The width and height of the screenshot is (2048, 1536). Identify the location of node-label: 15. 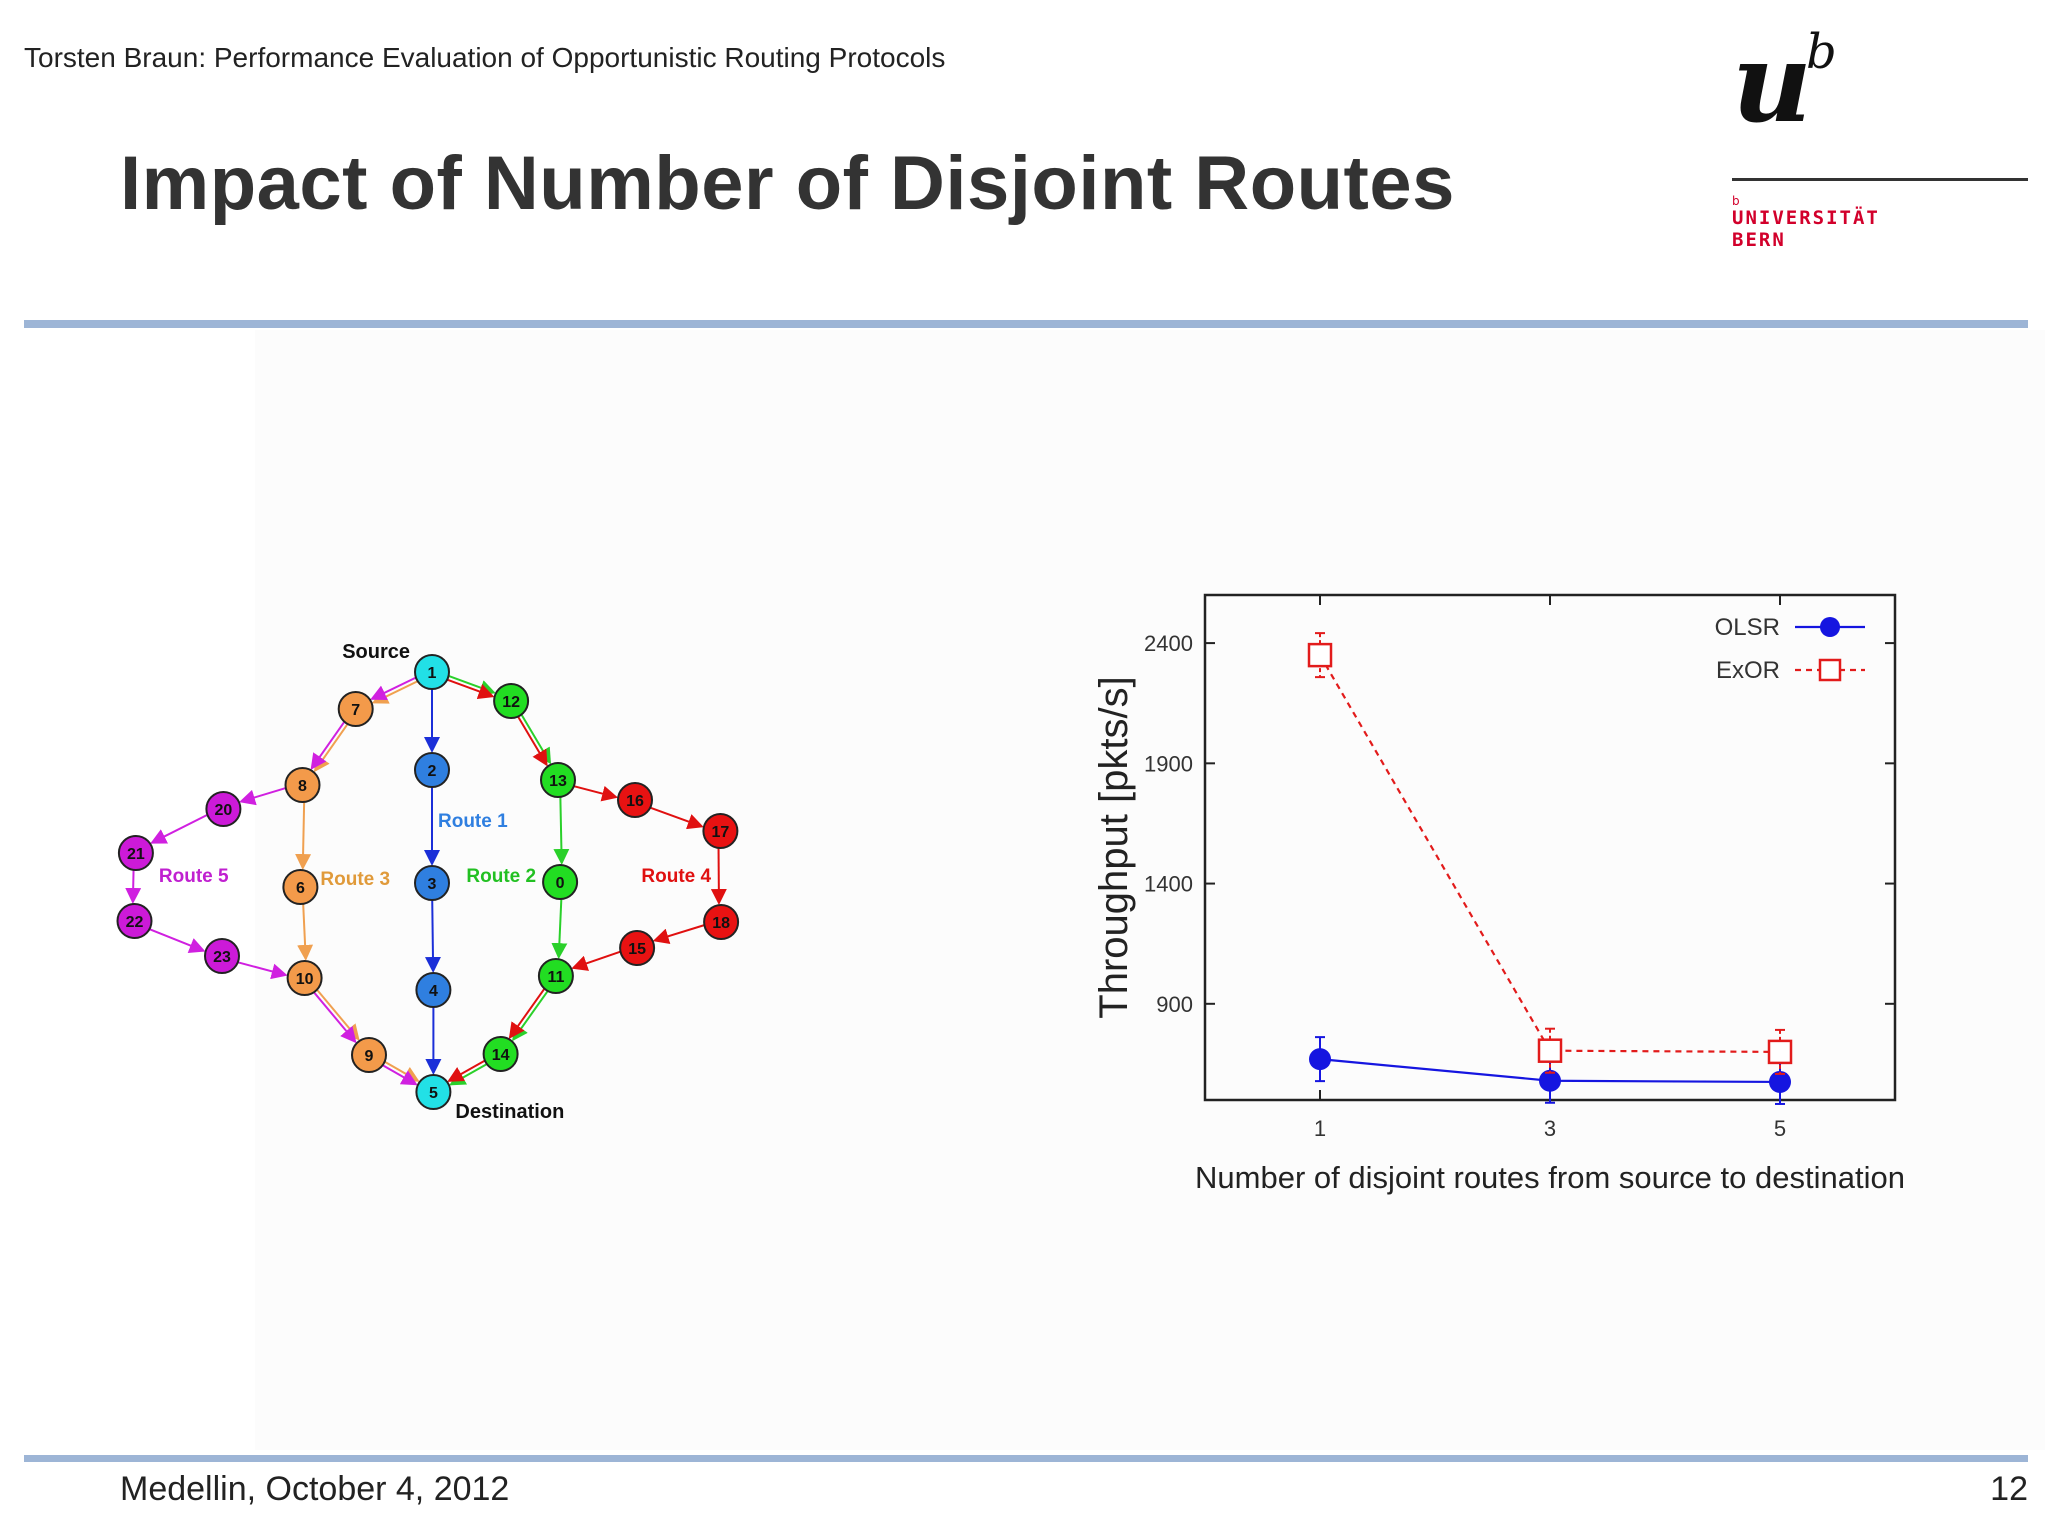
(637, 949).